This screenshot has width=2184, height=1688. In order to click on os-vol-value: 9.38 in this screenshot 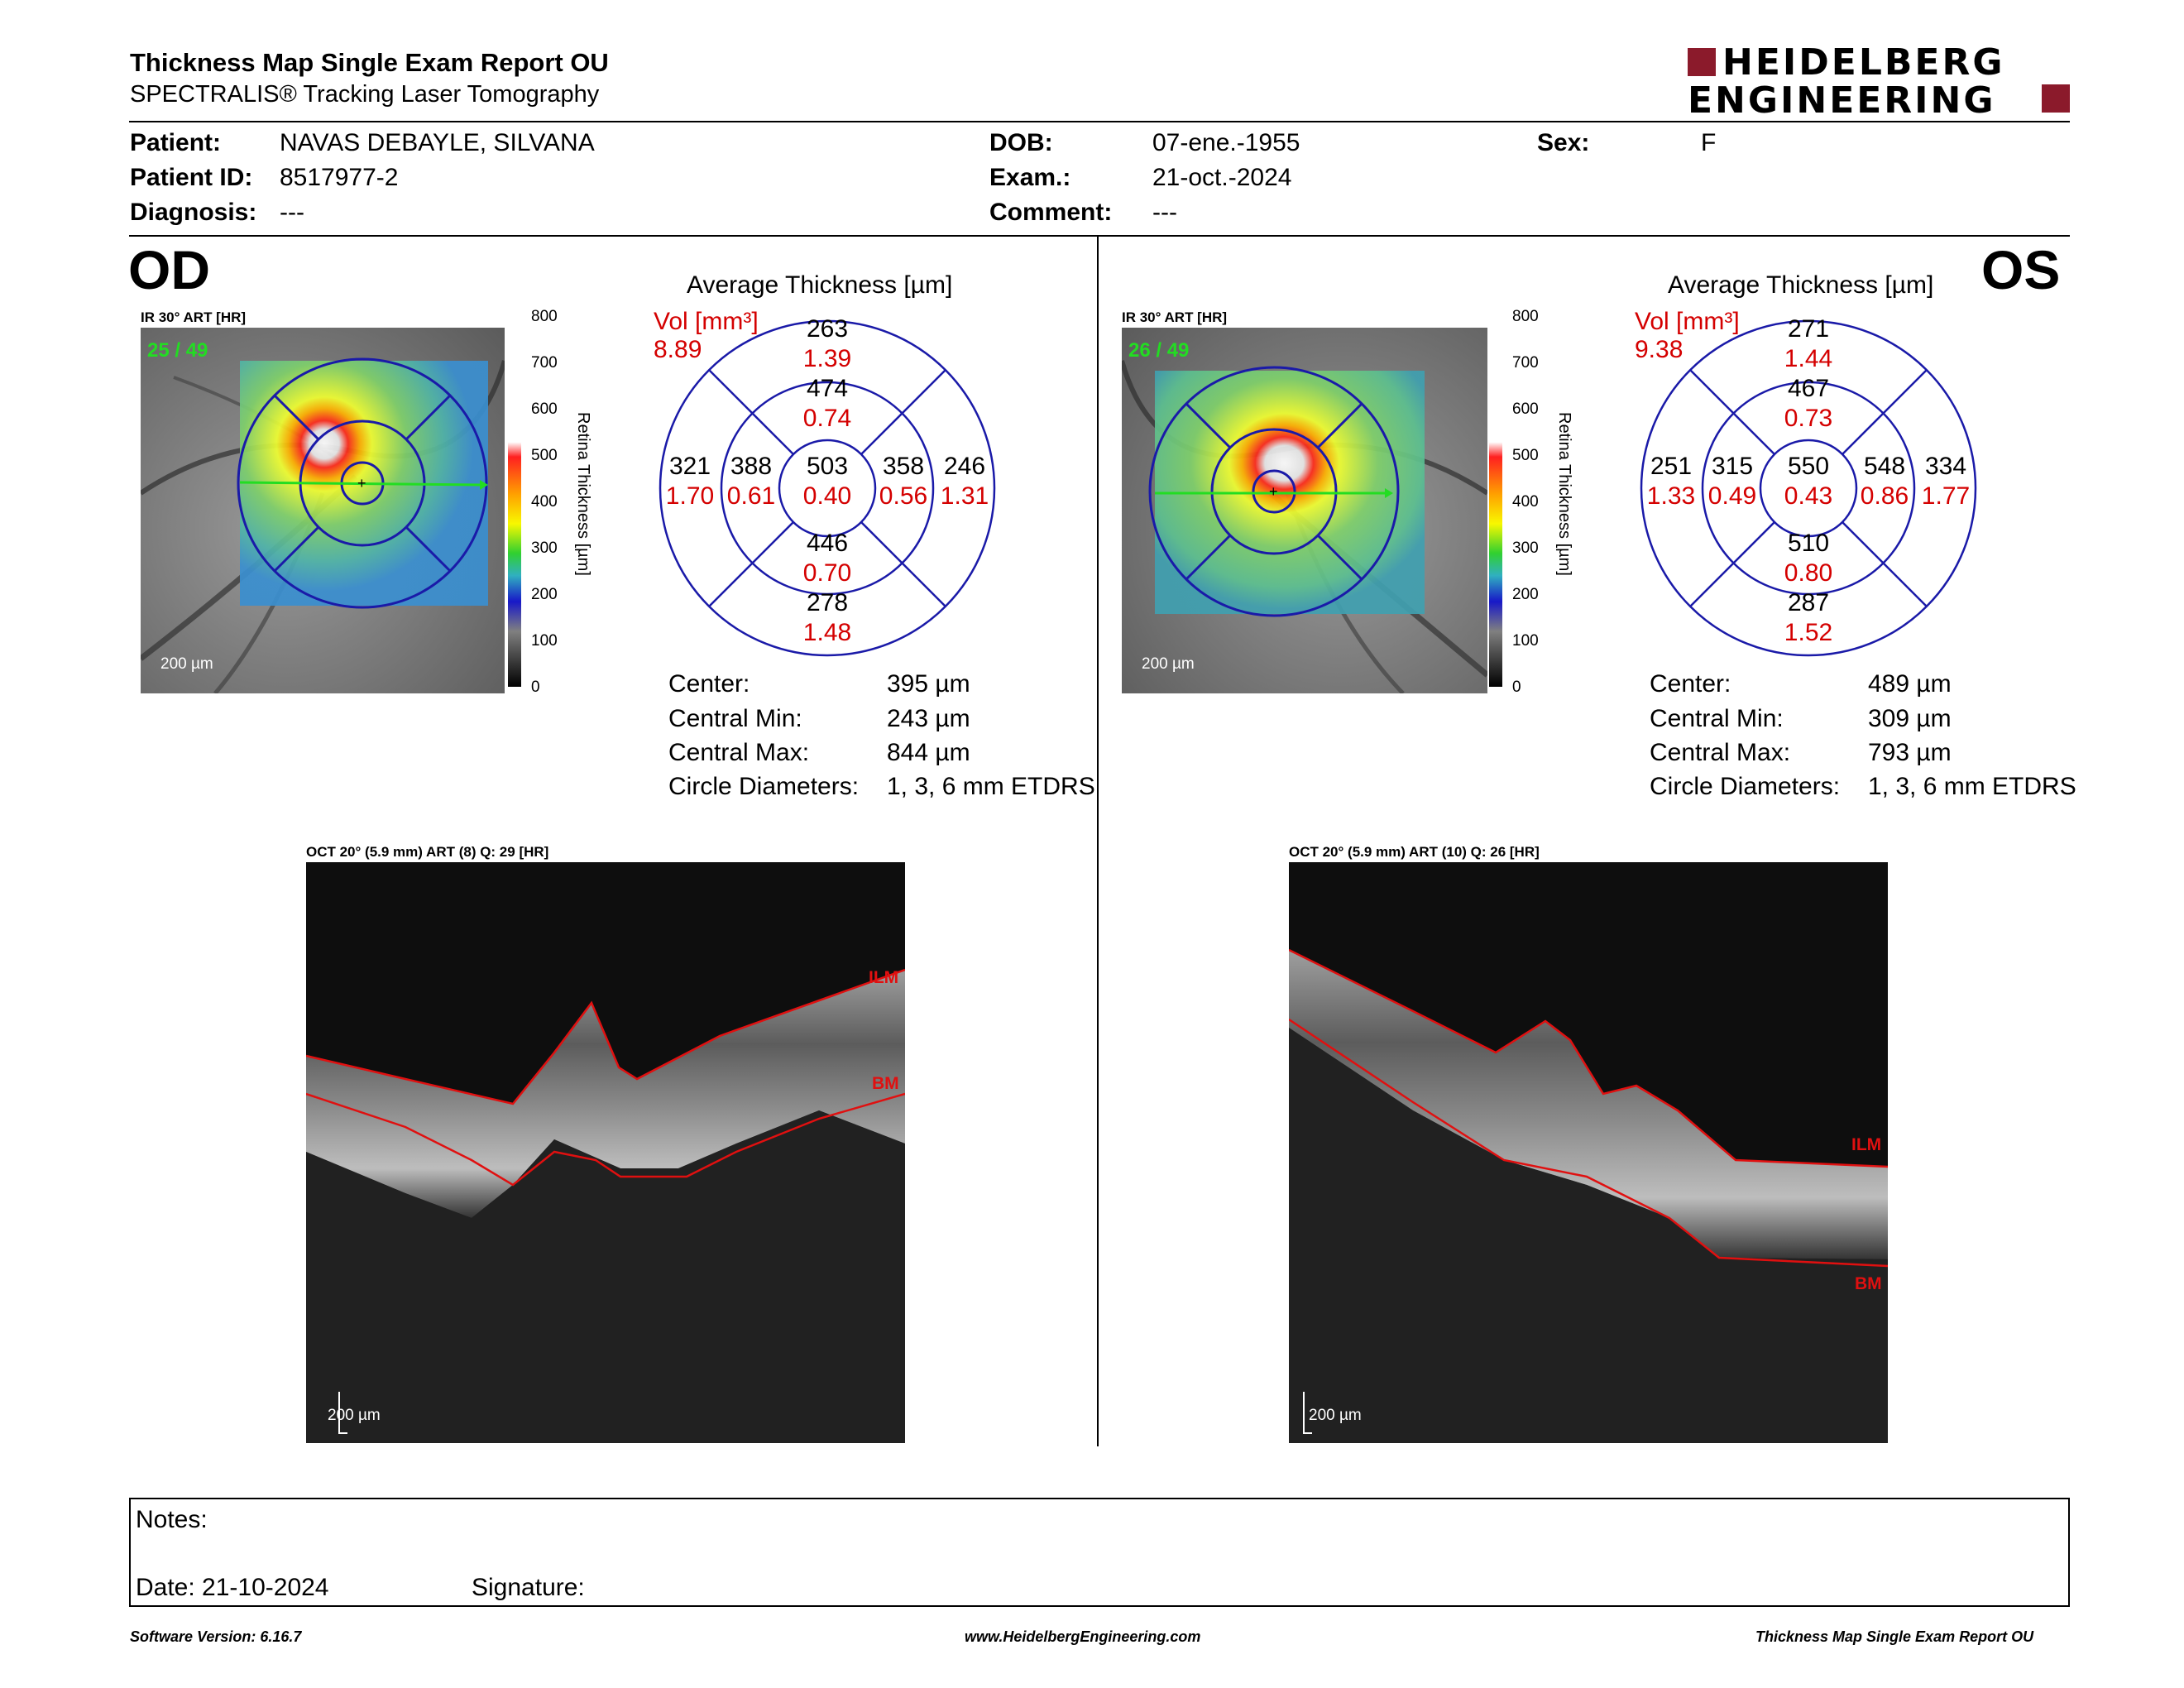, I will do `click(1659, 349)`.